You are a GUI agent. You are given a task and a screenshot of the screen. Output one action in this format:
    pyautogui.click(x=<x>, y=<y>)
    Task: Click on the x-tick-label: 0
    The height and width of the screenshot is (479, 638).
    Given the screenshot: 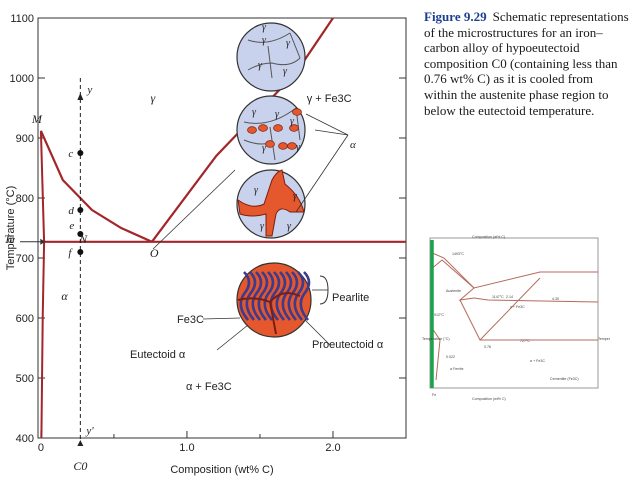 What is the action you would take?
    pyautogui.click(x=41, y=448)
    